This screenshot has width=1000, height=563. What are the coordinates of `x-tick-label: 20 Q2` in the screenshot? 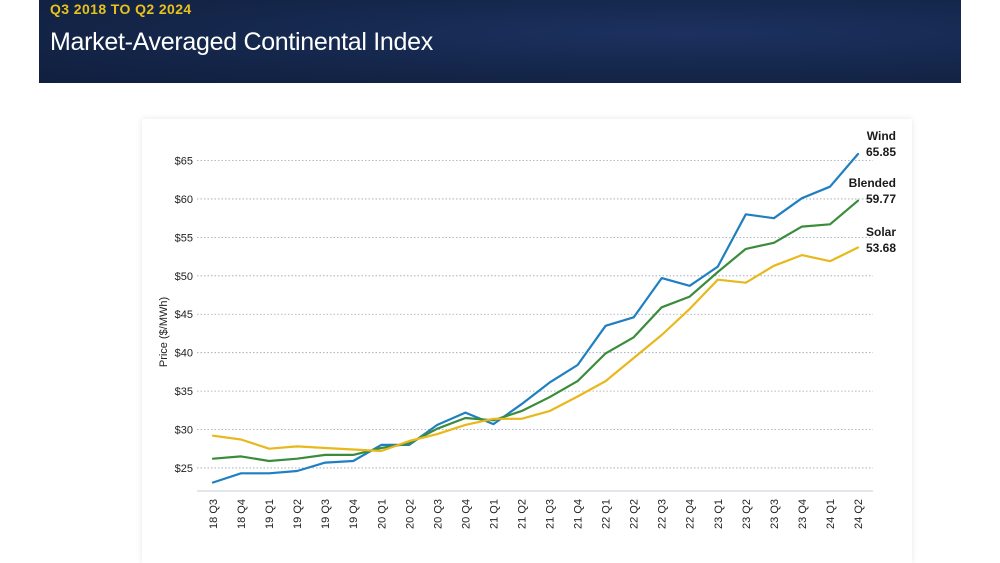 It's located at (410, 514).